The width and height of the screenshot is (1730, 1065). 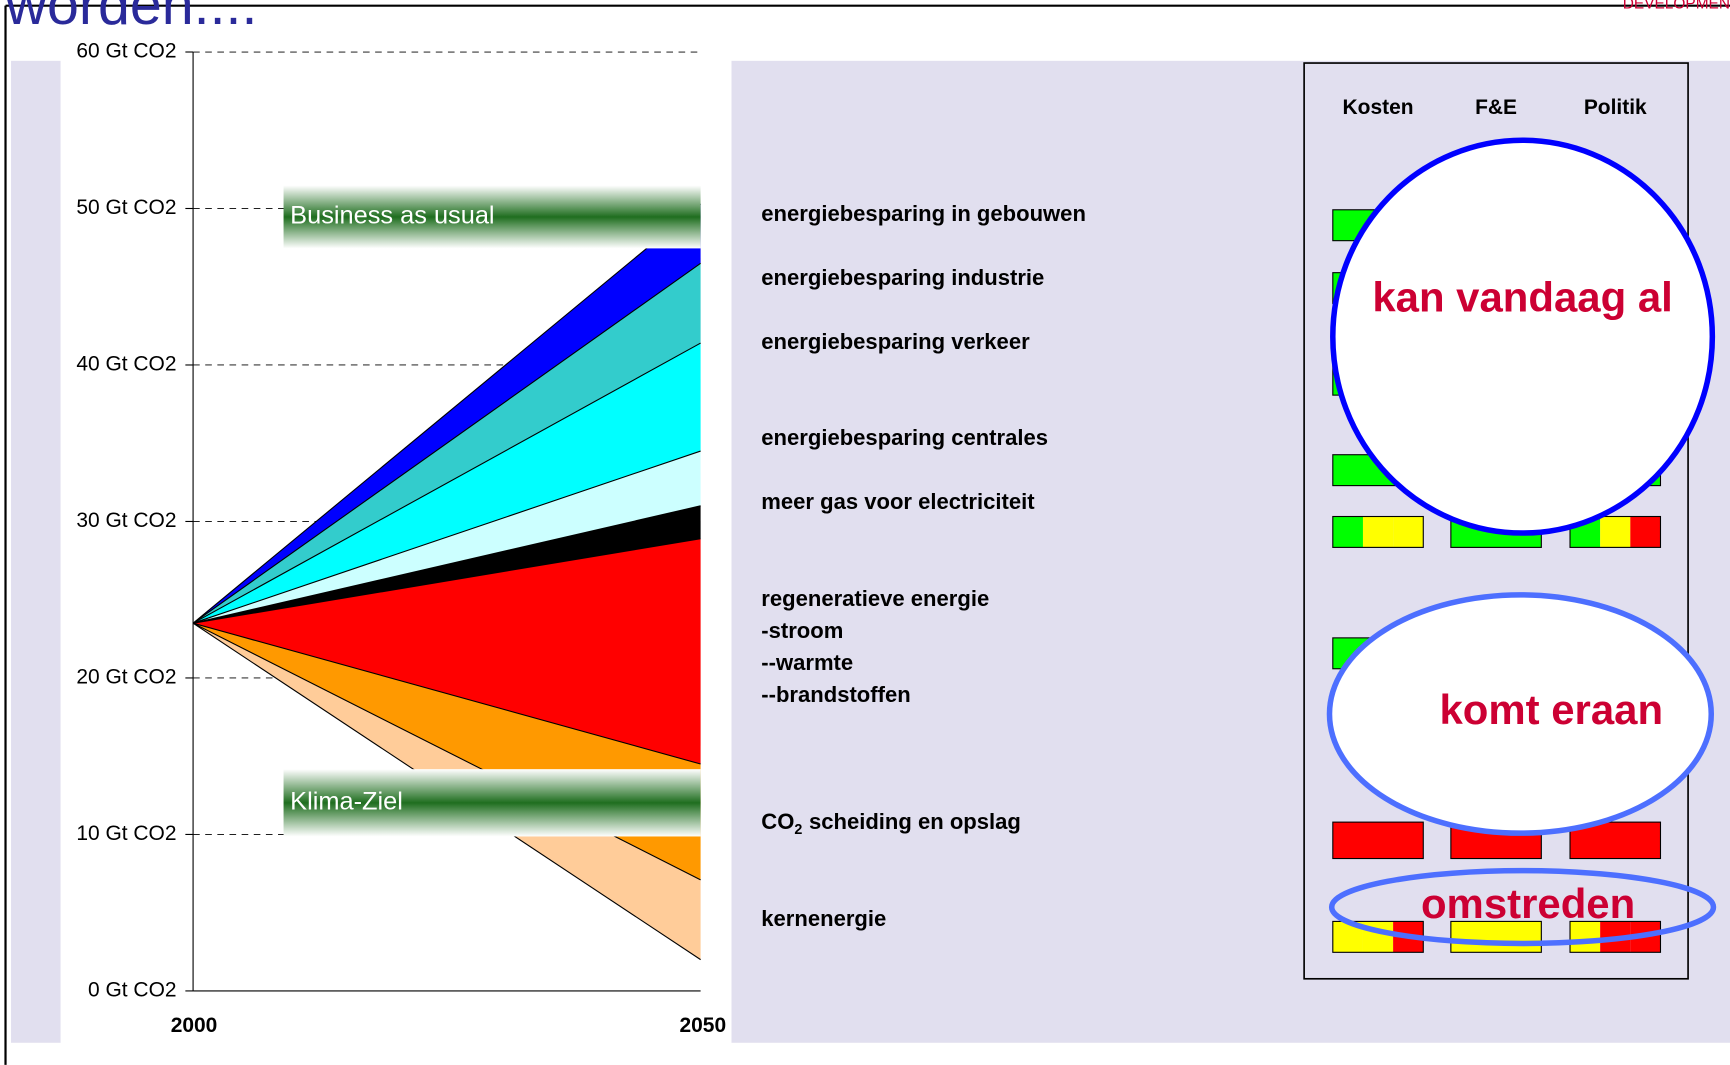 What do you see at coordinates (1378, 107) in the screenshot?
I see `column-header: Kosten` at bounding box center [1378, 107].